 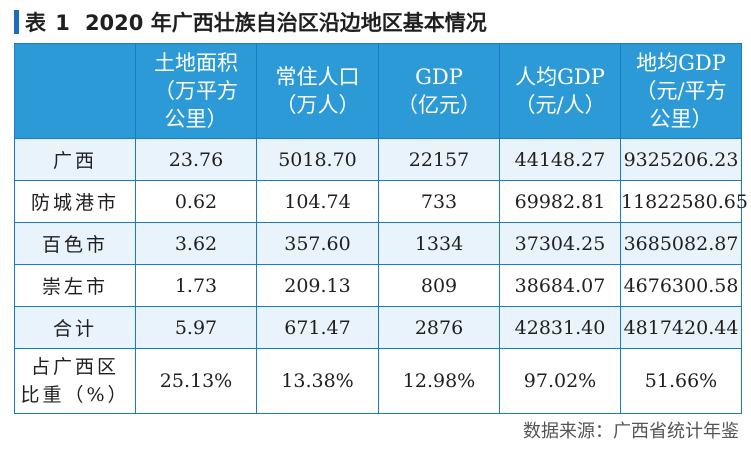 I want to click on table-cell: 25.13%, so click(x=196, y=381).